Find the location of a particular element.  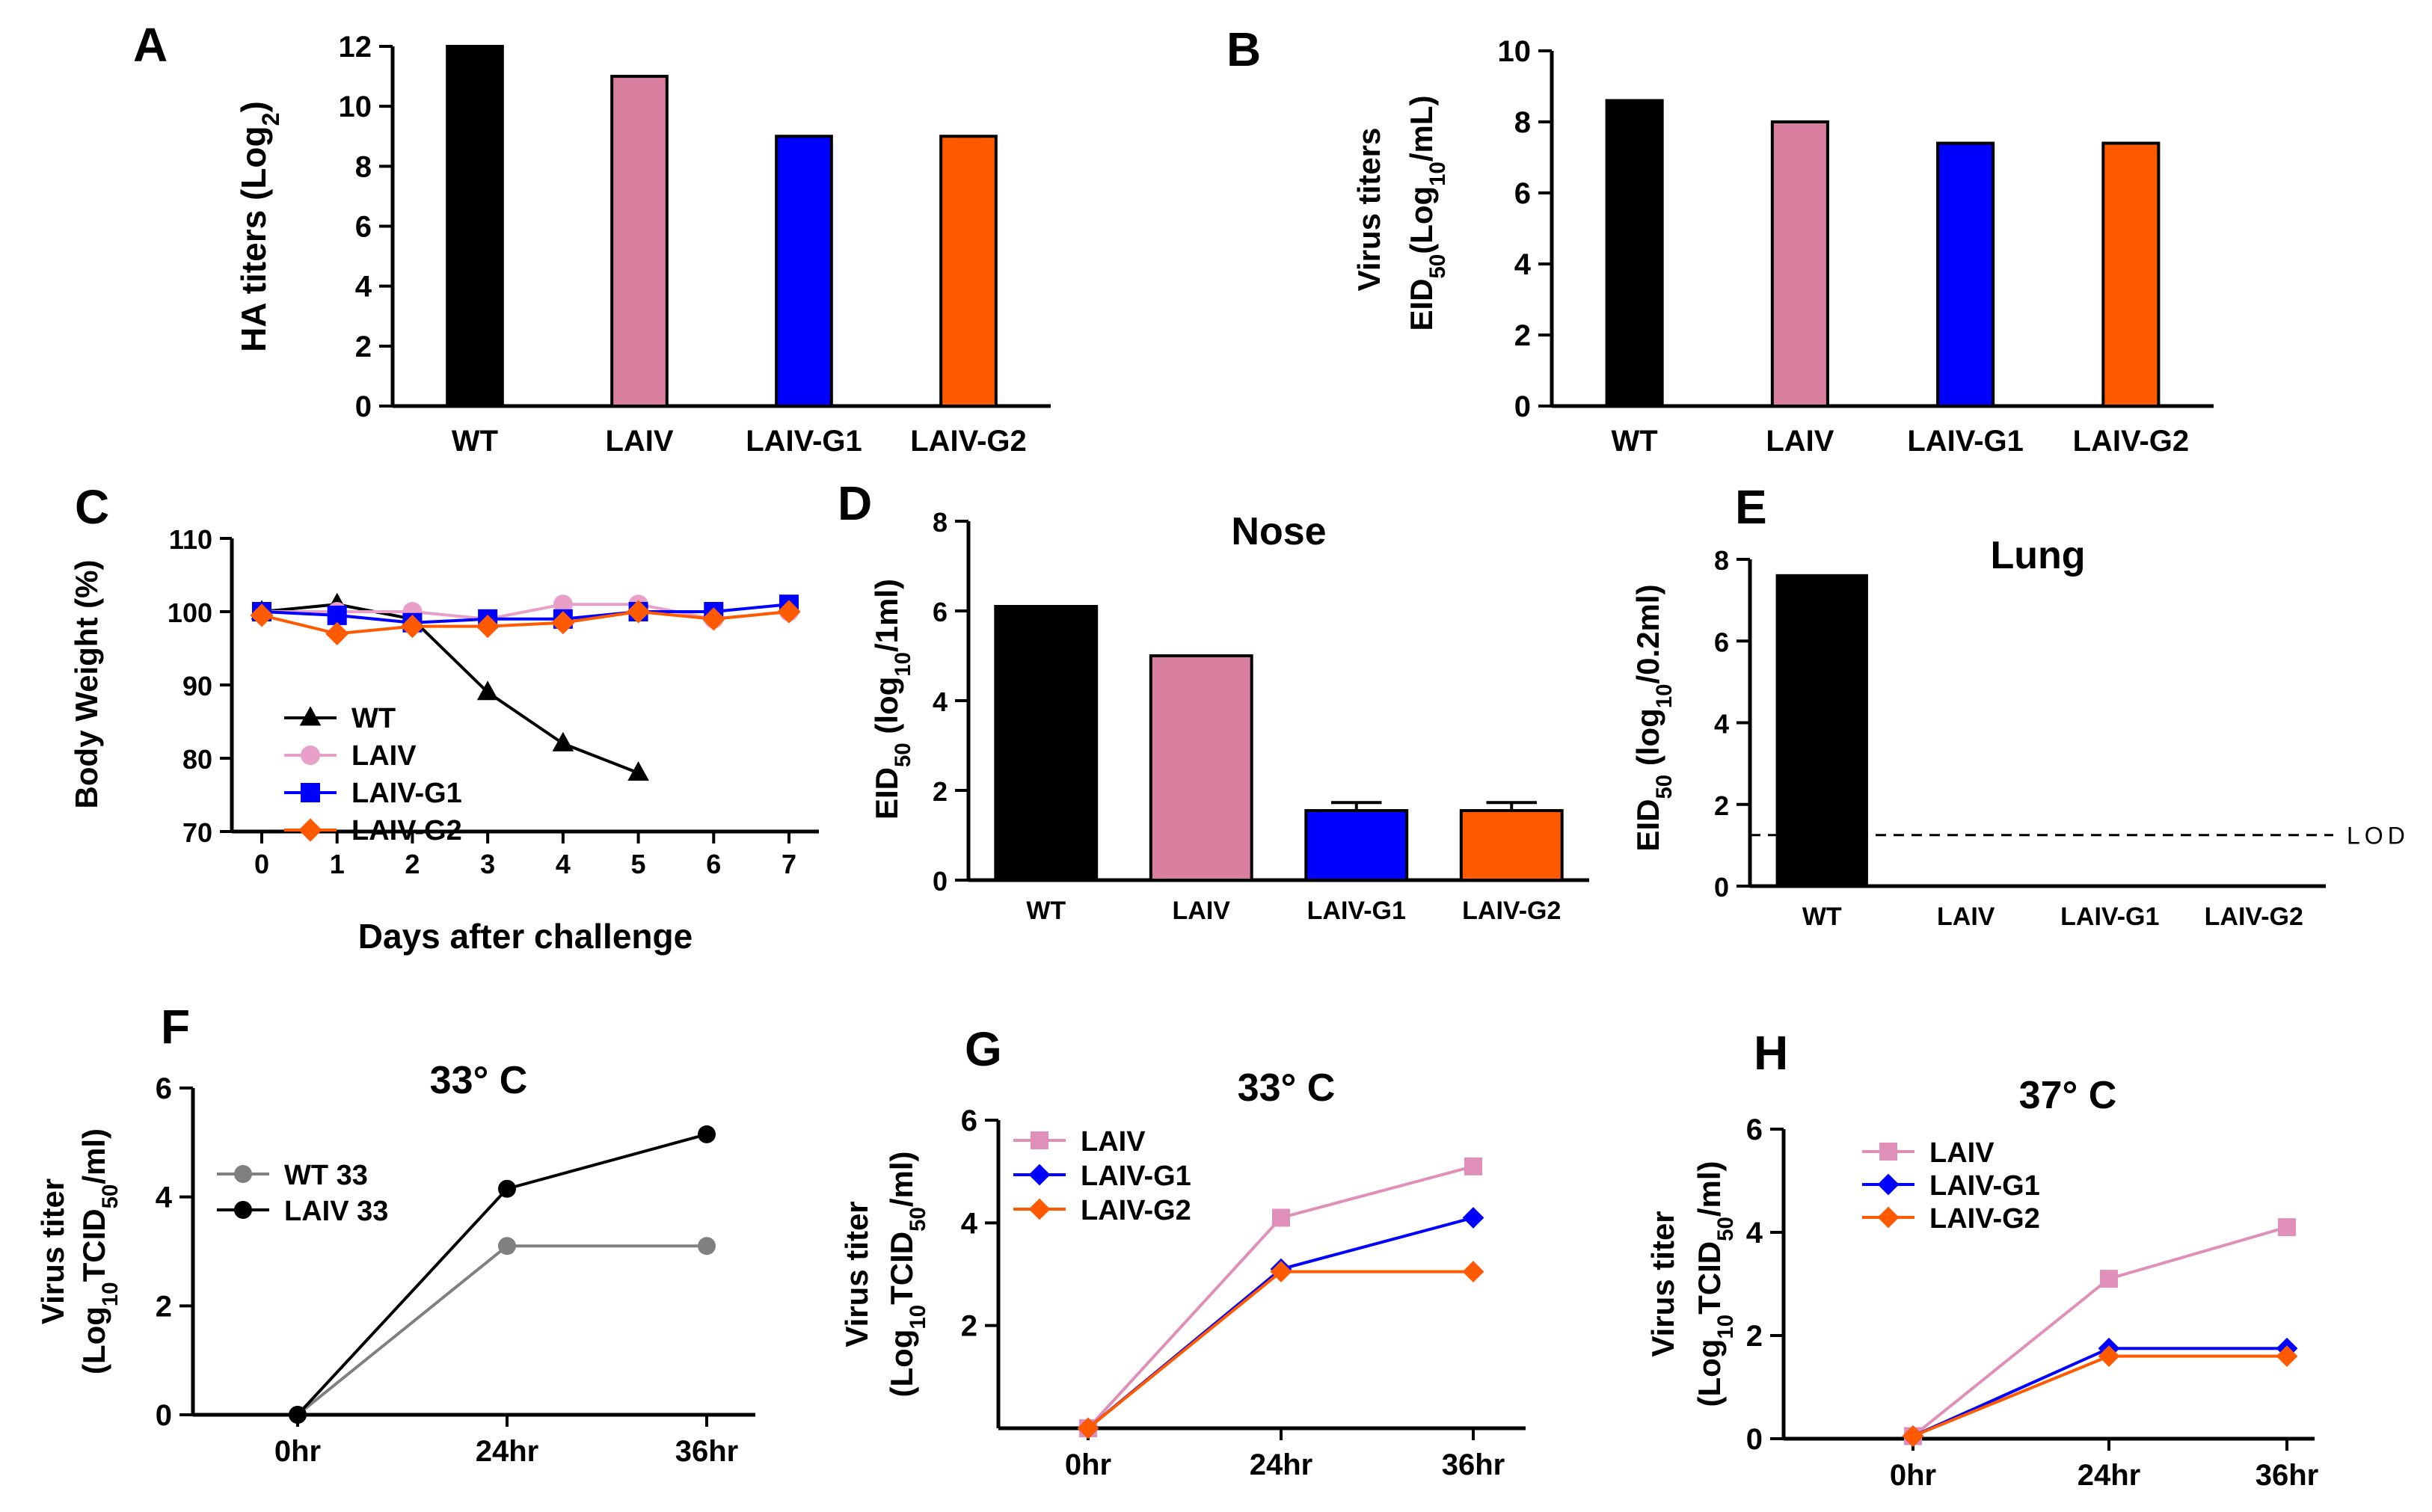

x-tick-label: LAIV is located at coordinates (1966, 917).